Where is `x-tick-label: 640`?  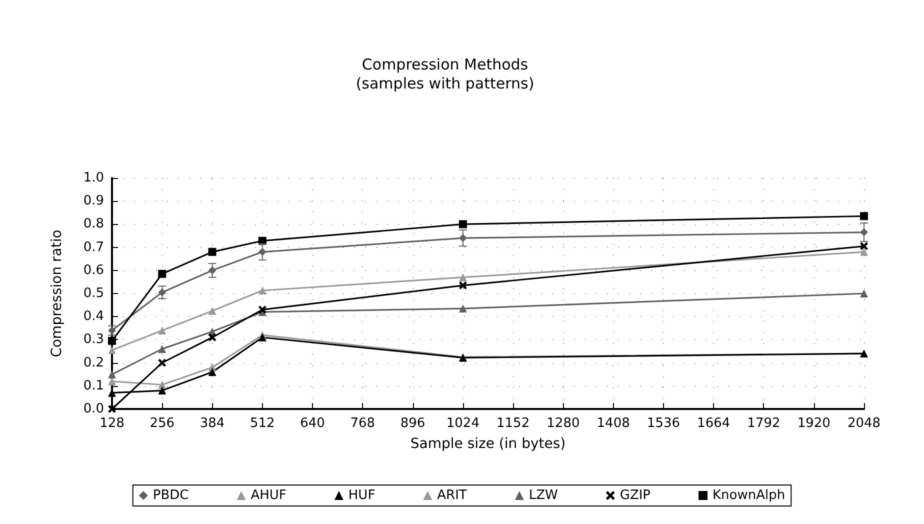
x-tick-label: 640 is located at coordinates (312, 423).